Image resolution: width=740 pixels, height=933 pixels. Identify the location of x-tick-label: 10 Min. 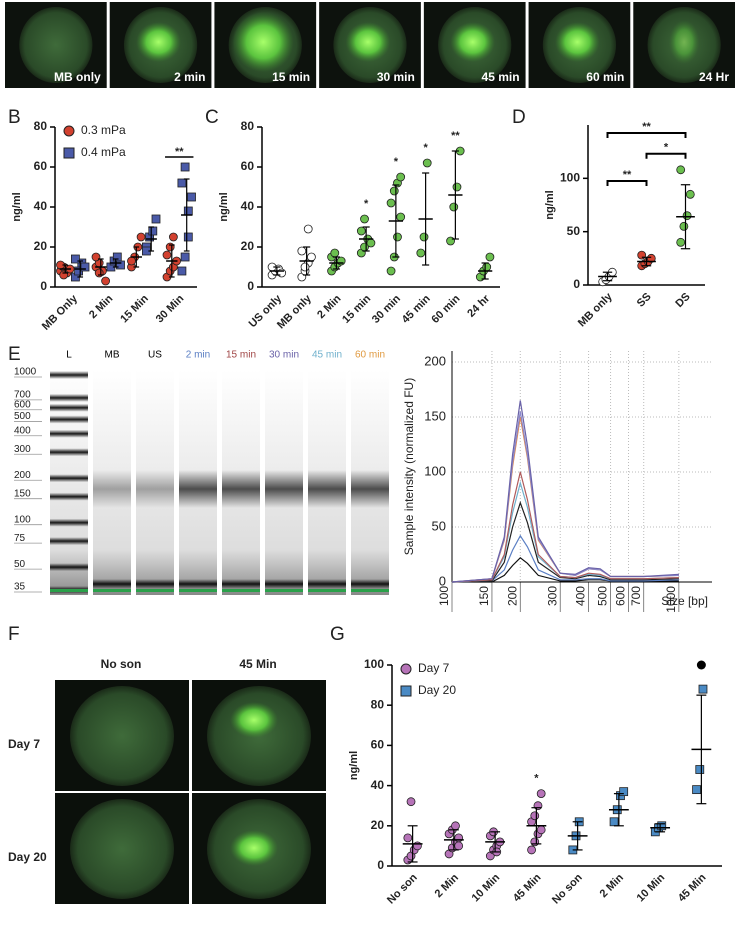
(486, 887).